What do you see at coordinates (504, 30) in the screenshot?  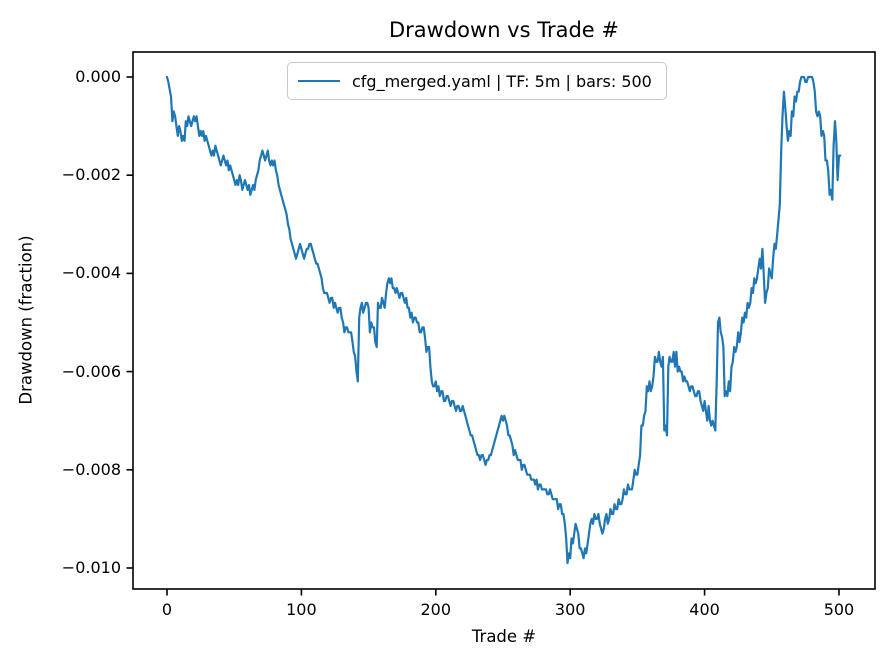 I see `chart-title: Drawdown vs Trade #` at bounding box center [504, 30].